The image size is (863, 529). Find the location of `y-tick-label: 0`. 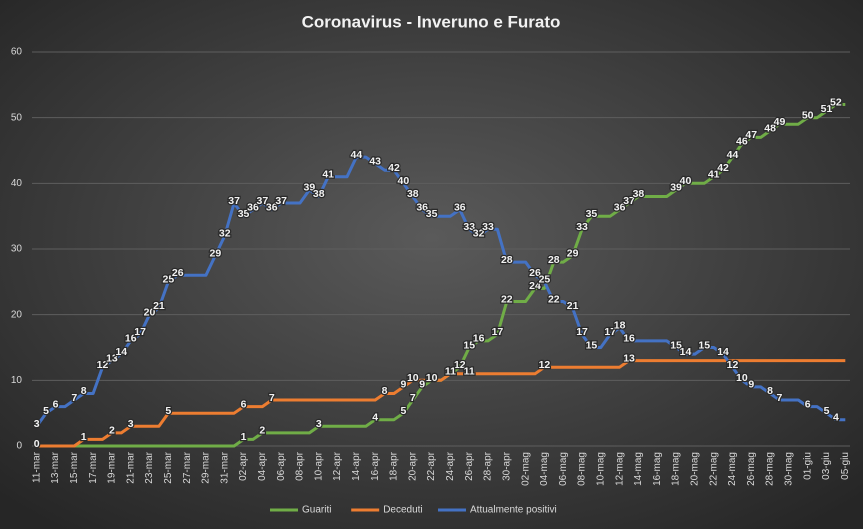

y-tick-label: 0 is located at coordinates (19, 446).